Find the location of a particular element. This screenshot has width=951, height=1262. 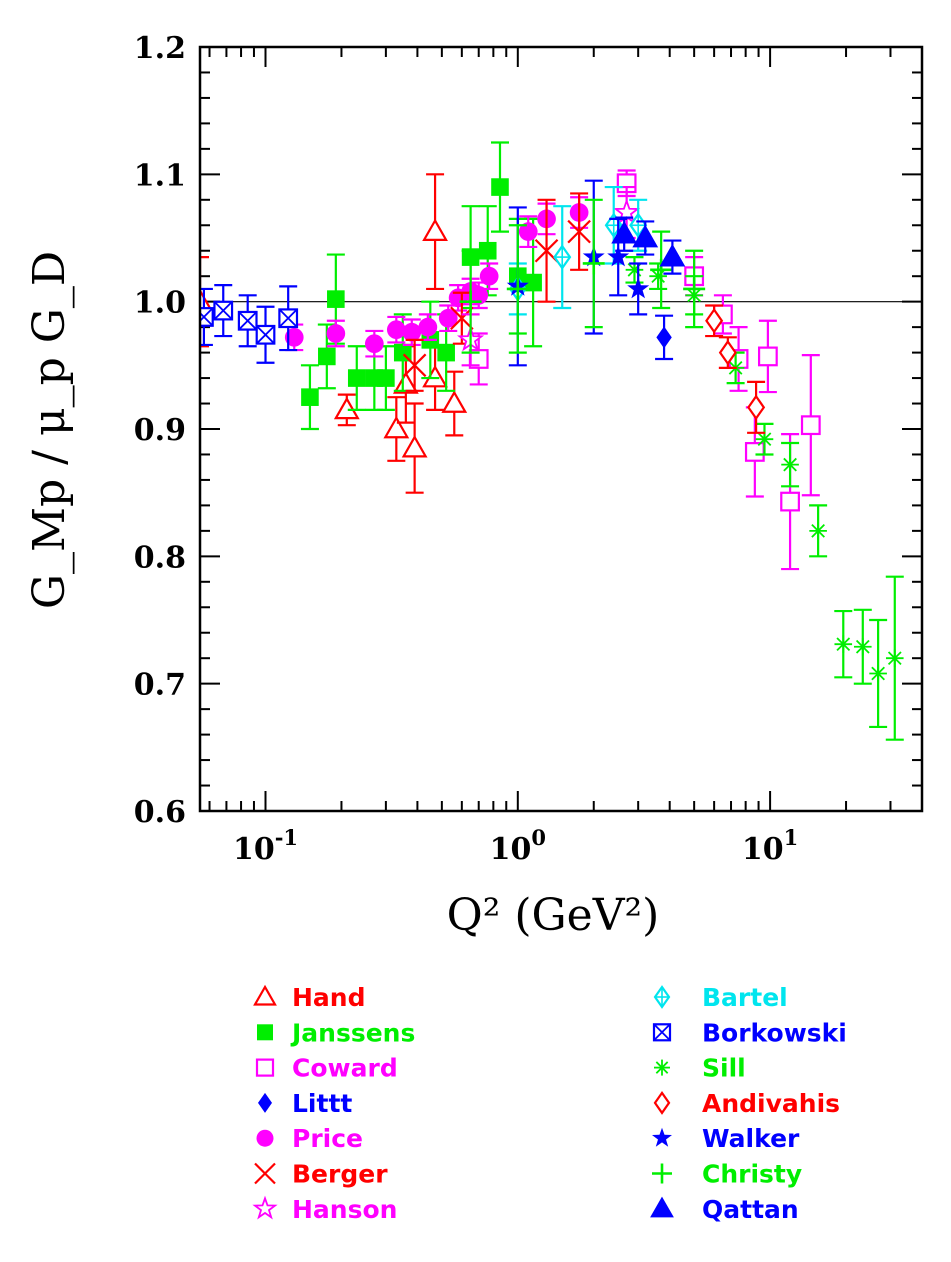

y-tick-label: 1.2 is located at coordinates (160, 48).